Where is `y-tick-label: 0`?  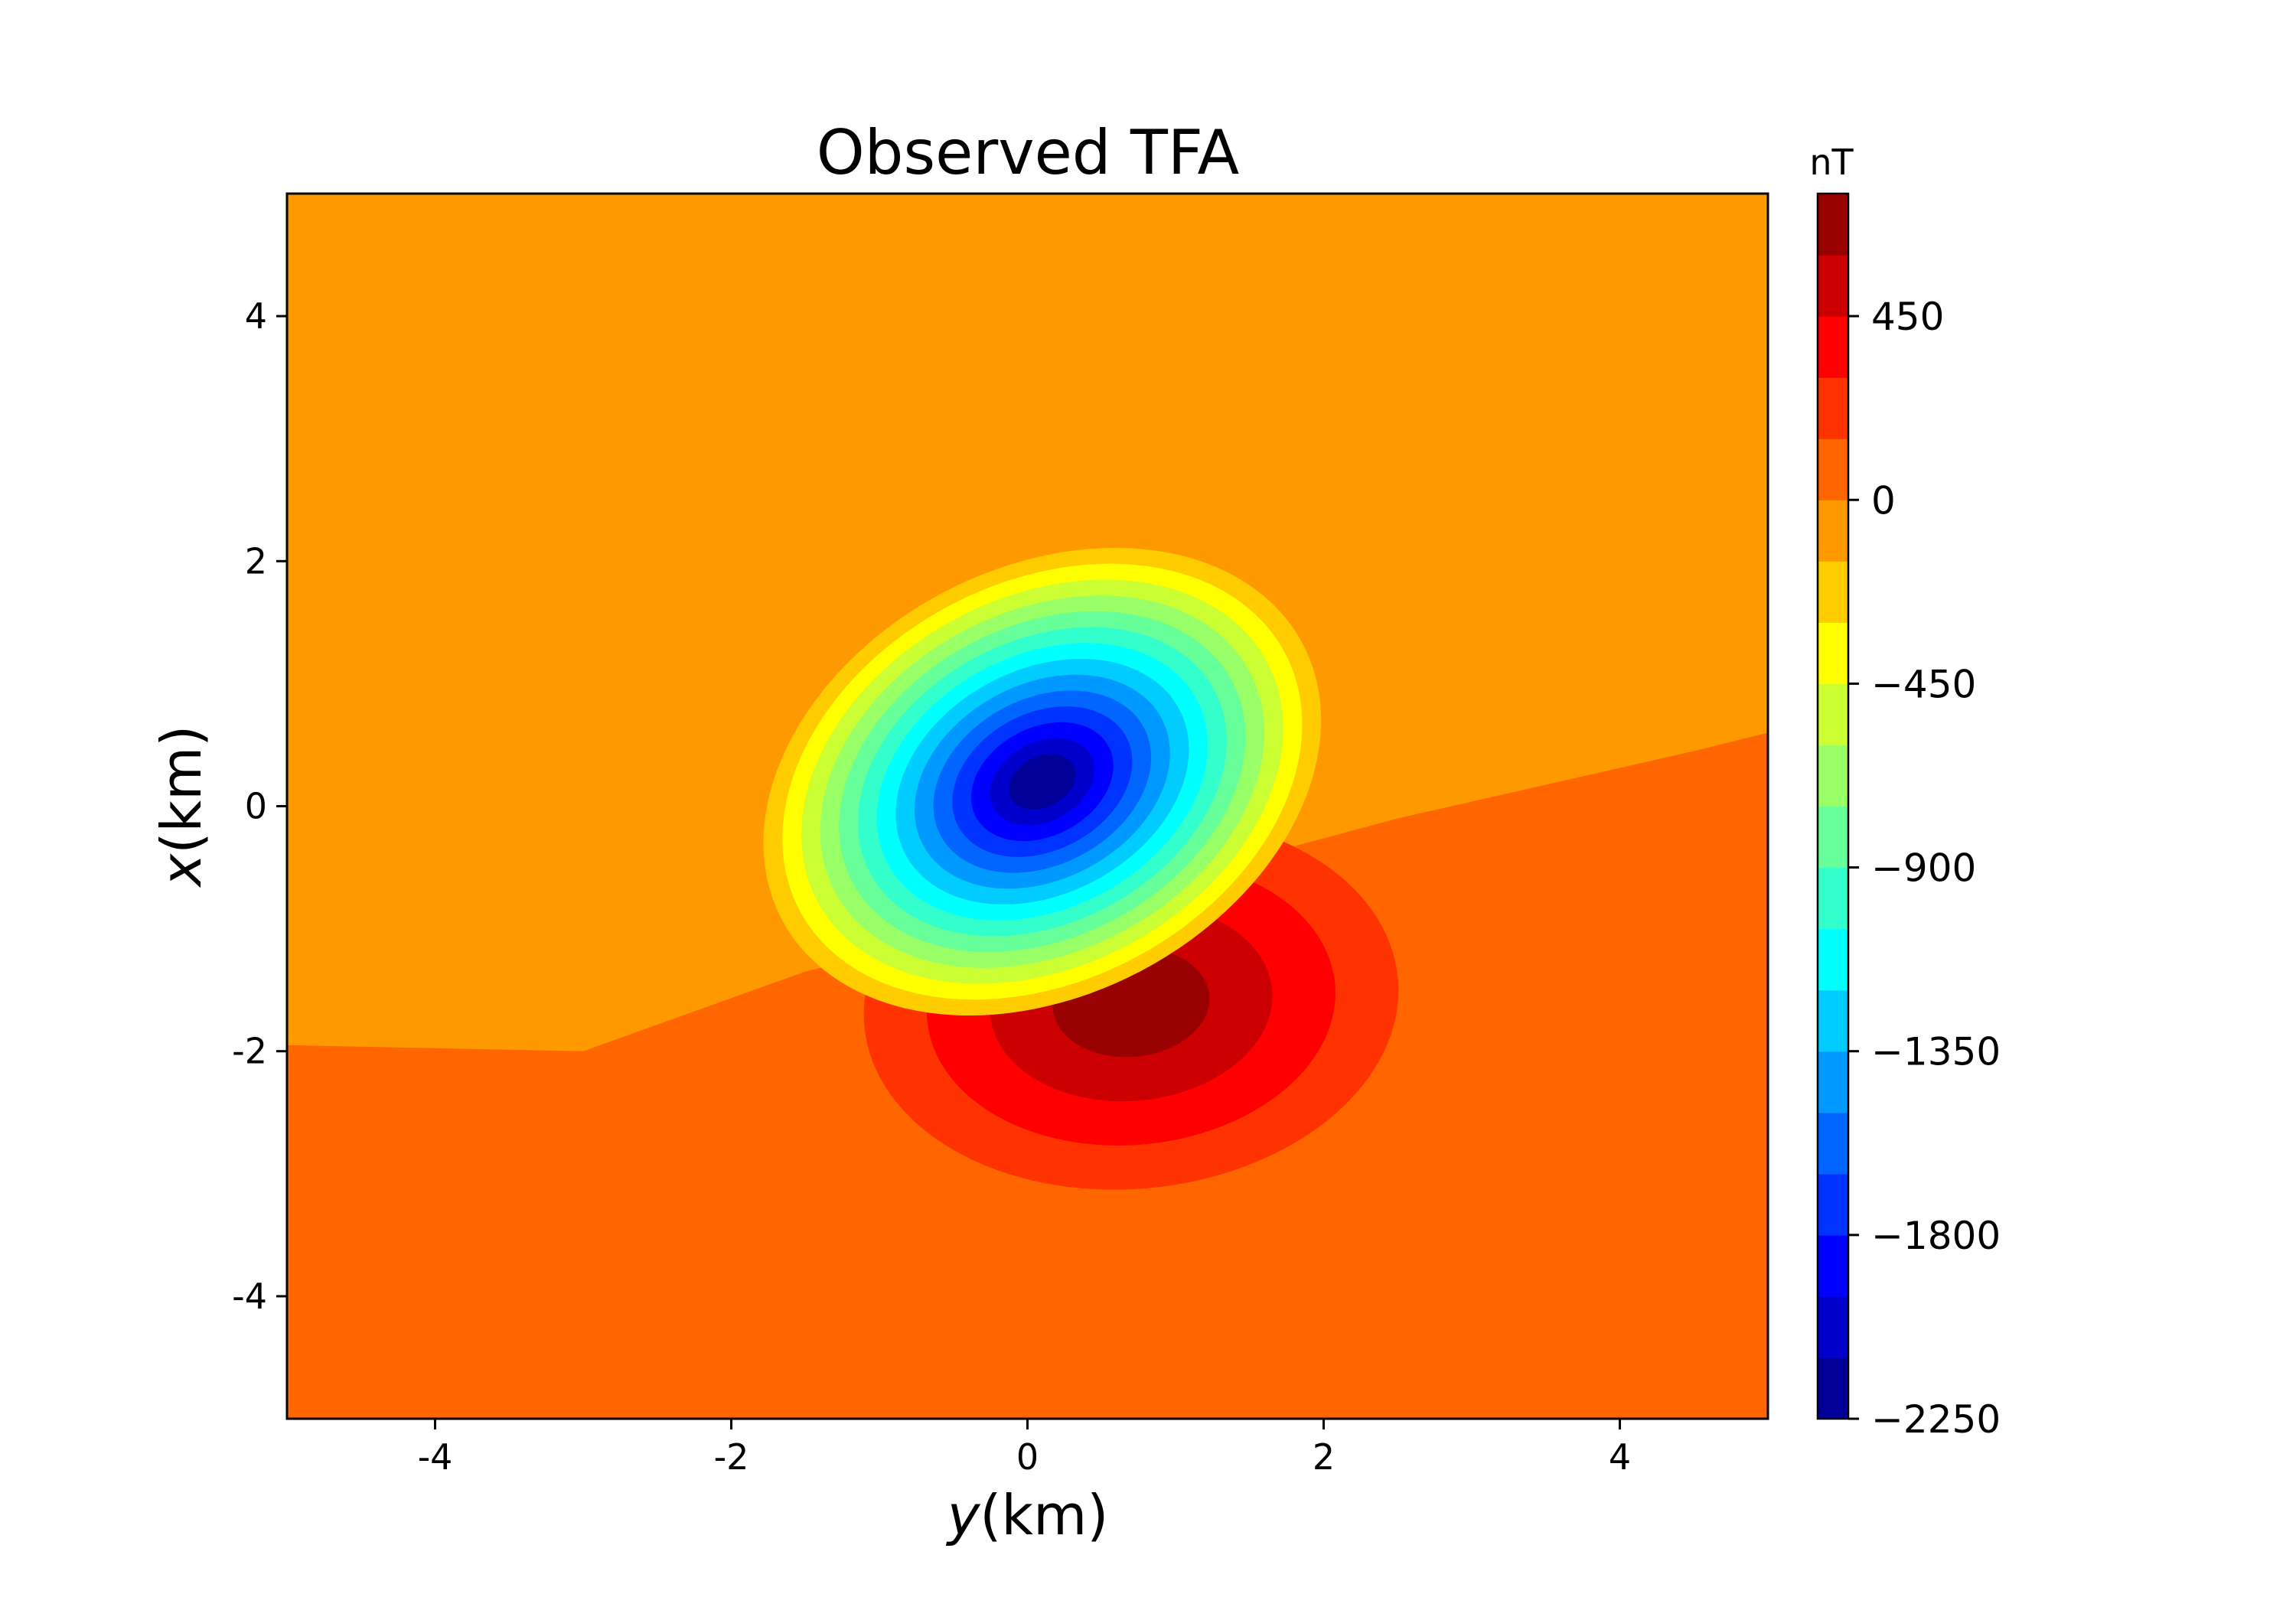 y-tick-label: 0 is located at coordinates (256, 806).